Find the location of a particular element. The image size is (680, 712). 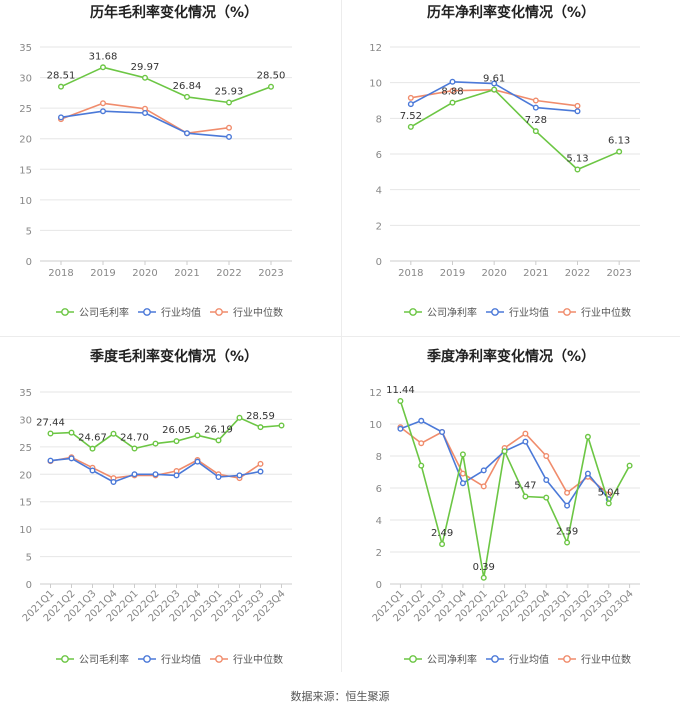

data-label: 5.47 is located at coordinates (525, 485).